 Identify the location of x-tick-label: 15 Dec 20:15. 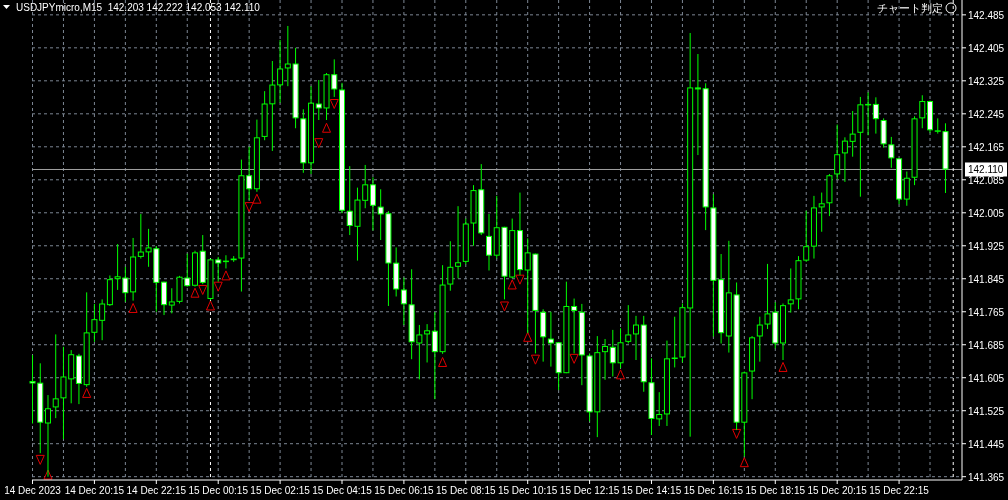
(837, 490).